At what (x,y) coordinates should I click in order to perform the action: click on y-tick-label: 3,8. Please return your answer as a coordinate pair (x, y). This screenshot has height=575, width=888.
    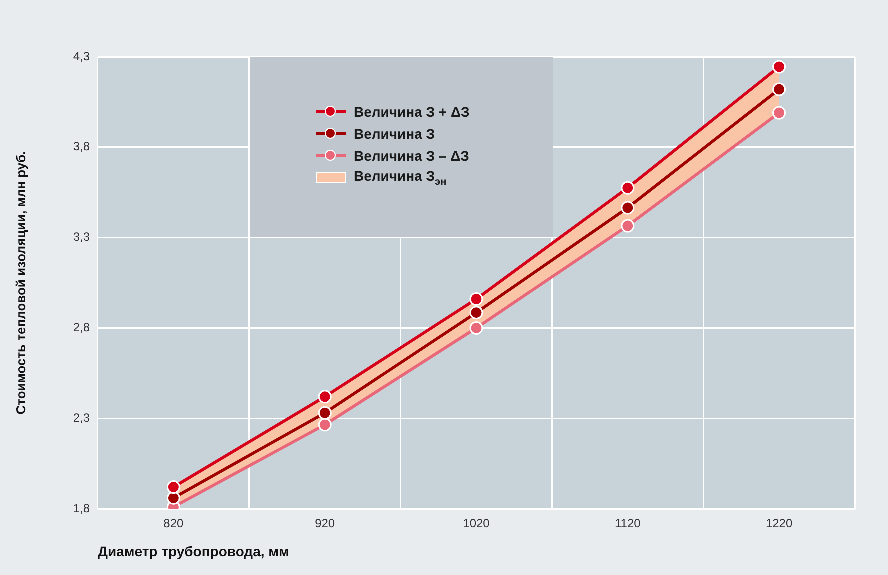
    Looking at the image, I should click on (81, 147).